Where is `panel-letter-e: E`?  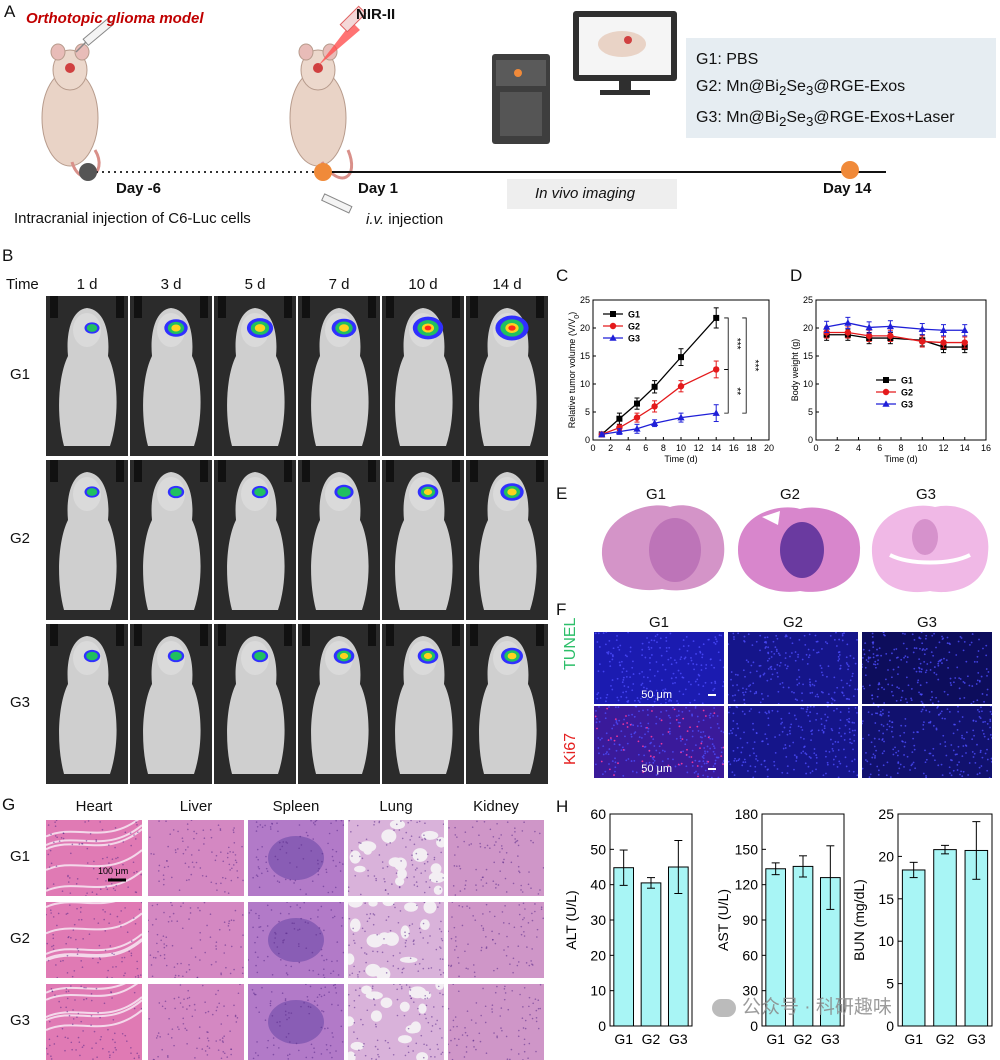 panel-letter-e: E is located at coordinates (562, 493).